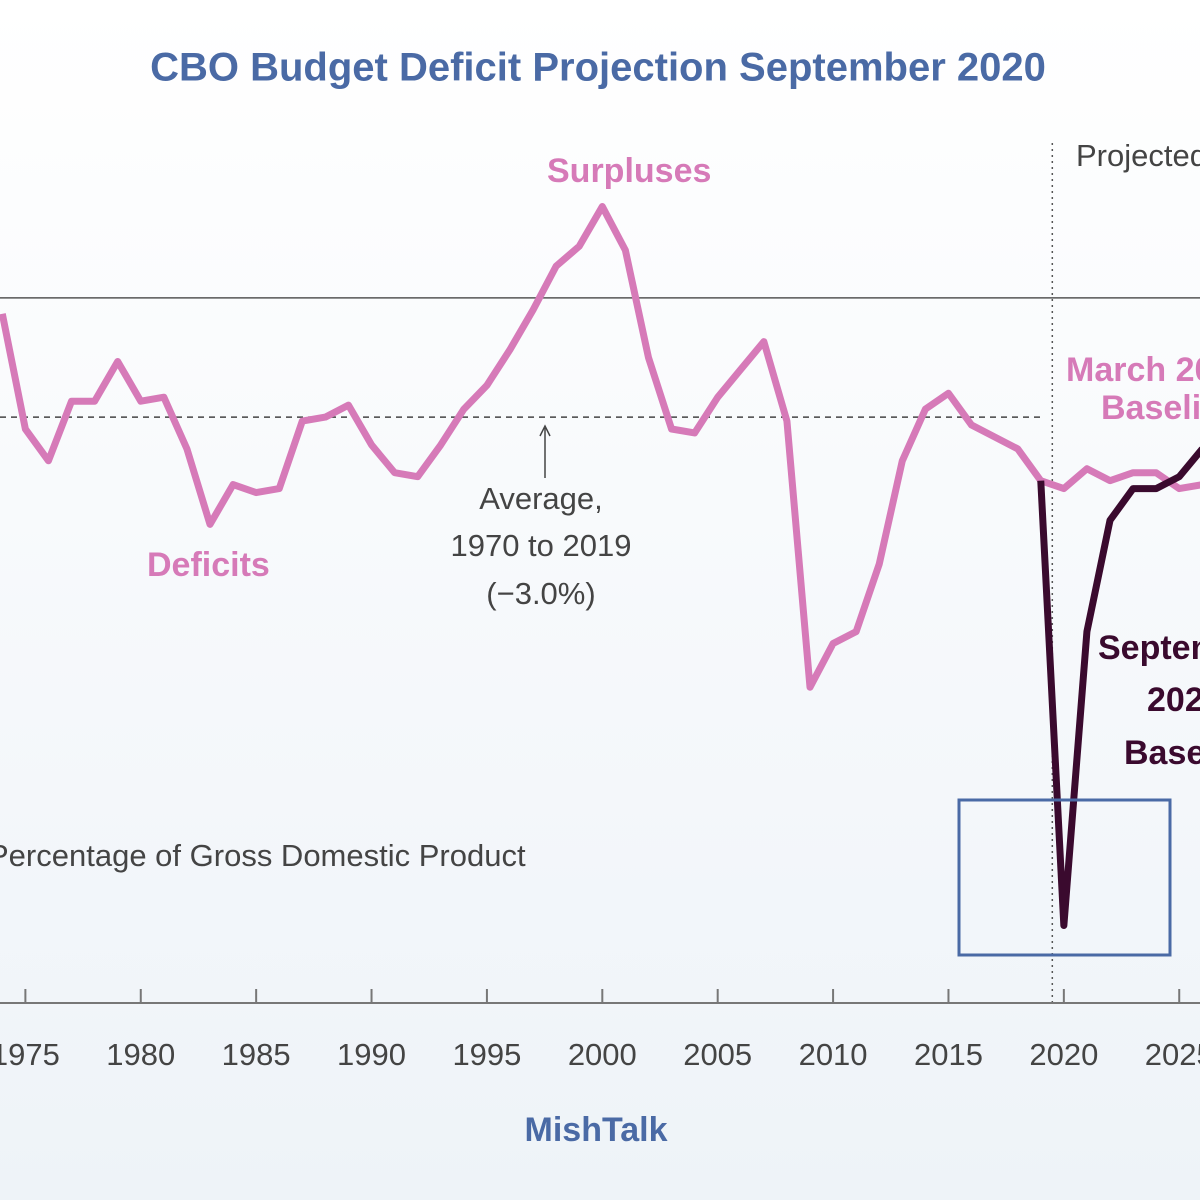  I want to click on x-tick-label: 1975, so click(30, 1054).